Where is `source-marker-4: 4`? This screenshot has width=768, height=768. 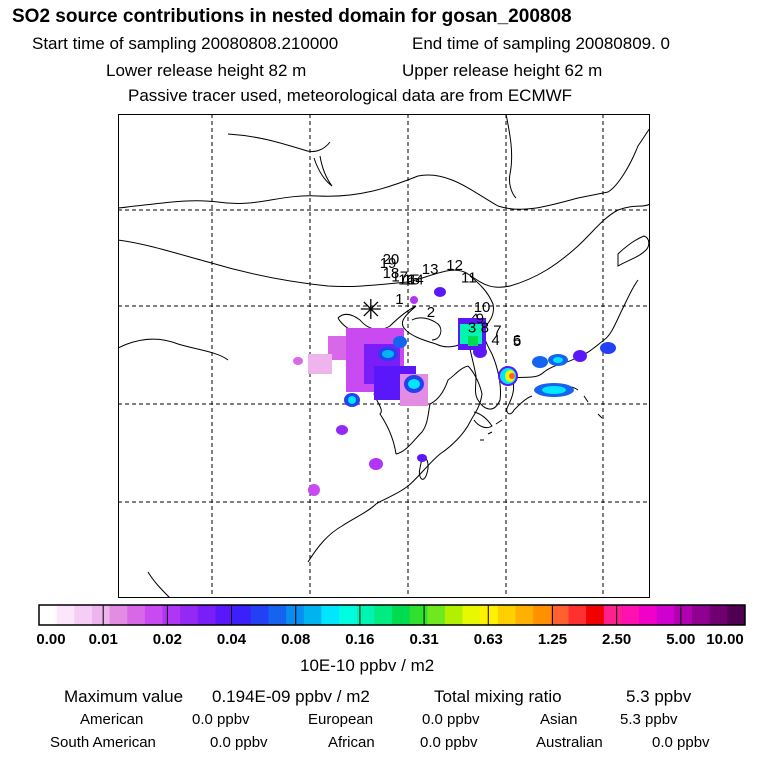
source-marker-4: 4 is located at coordinates (495, 340).